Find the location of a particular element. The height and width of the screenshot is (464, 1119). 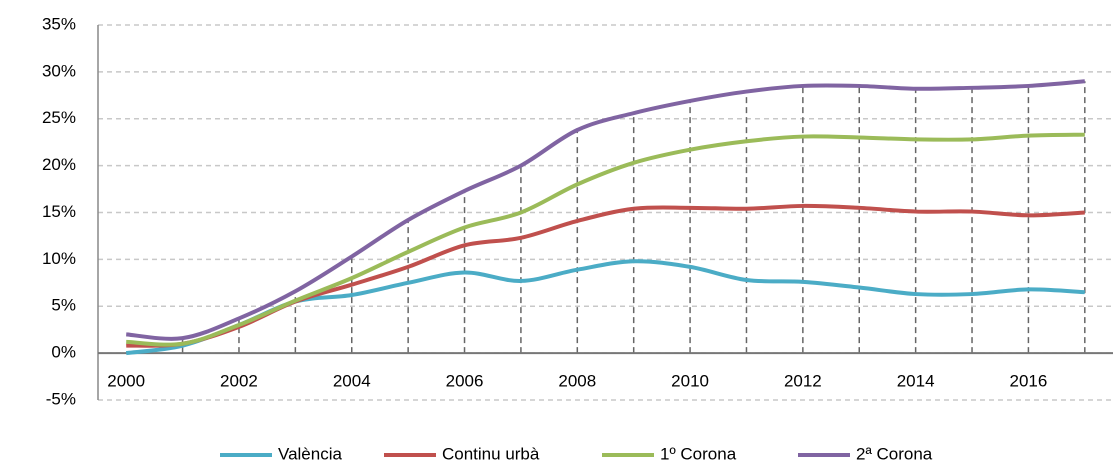

y-tick-label: 35% is located at coordinates (59, 23).